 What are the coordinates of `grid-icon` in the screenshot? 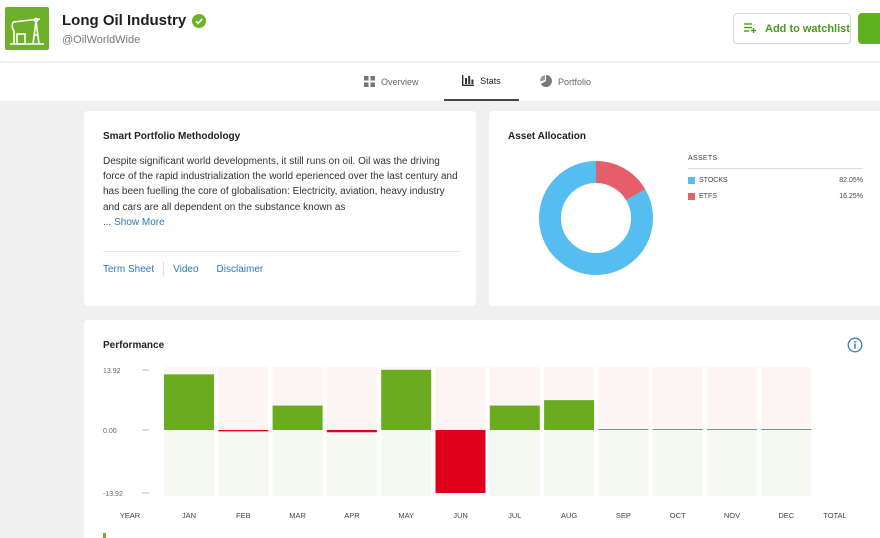 It's located at (369, 82).